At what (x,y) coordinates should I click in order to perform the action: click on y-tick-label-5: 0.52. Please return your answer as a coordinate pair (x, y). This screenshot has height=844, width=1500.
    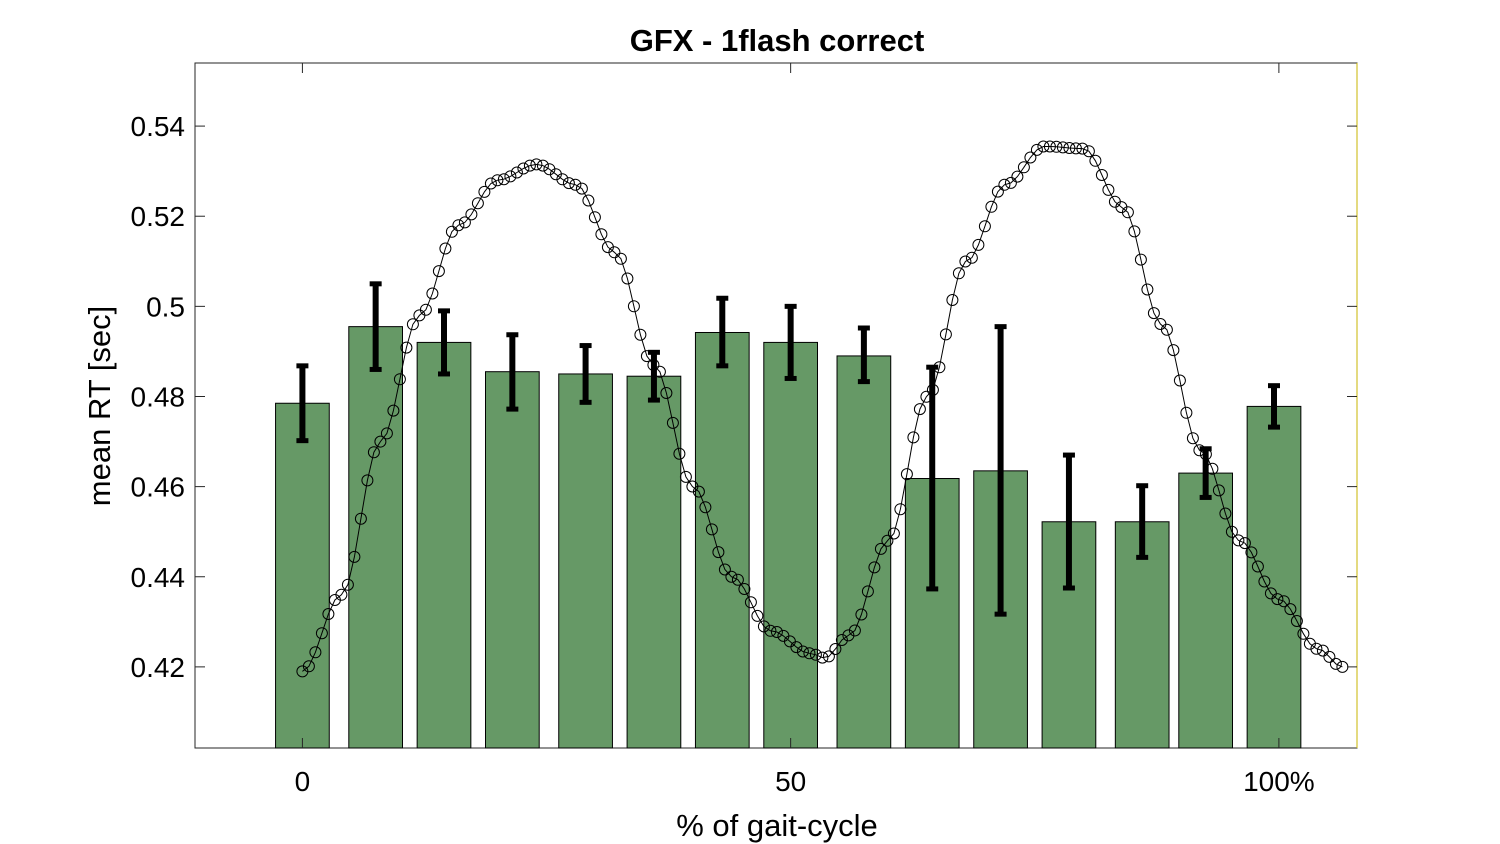
    Looking at the image, I should click on (158, 216).